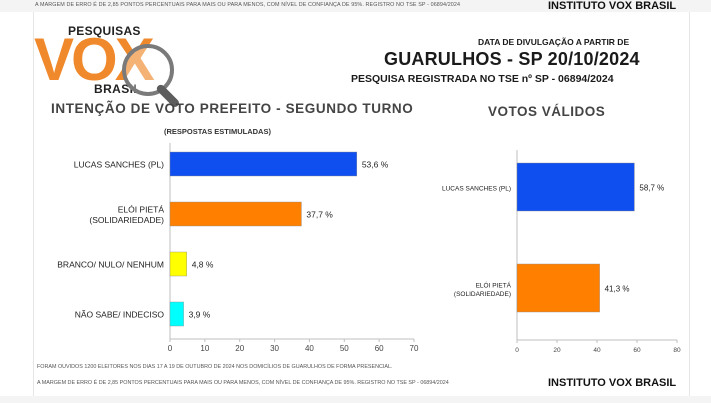  What do you see at coordinates (375, 165) in the screenshot?
I see `bar-value-label: 53,6 %` at bounding box center [375, 165].